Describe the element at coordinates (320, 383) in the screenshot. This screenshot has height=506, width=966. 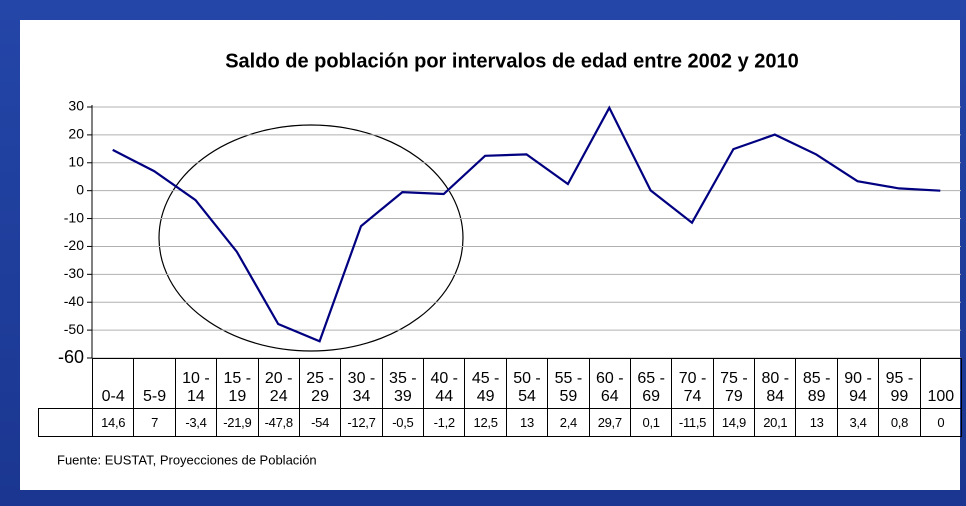
I see `x-tick-label: 25 - 29` at that location.